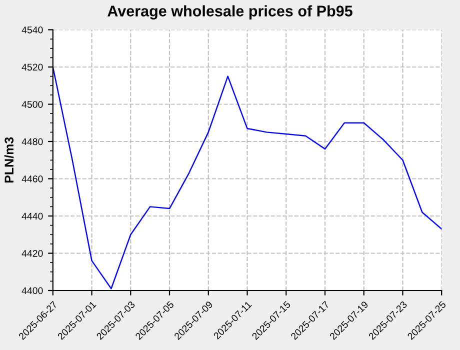 The image size is (460, 350). Describe the element at coordinates (9, 160) in the screenshot. I see `y-axis-title: PLN/m3` at that location.